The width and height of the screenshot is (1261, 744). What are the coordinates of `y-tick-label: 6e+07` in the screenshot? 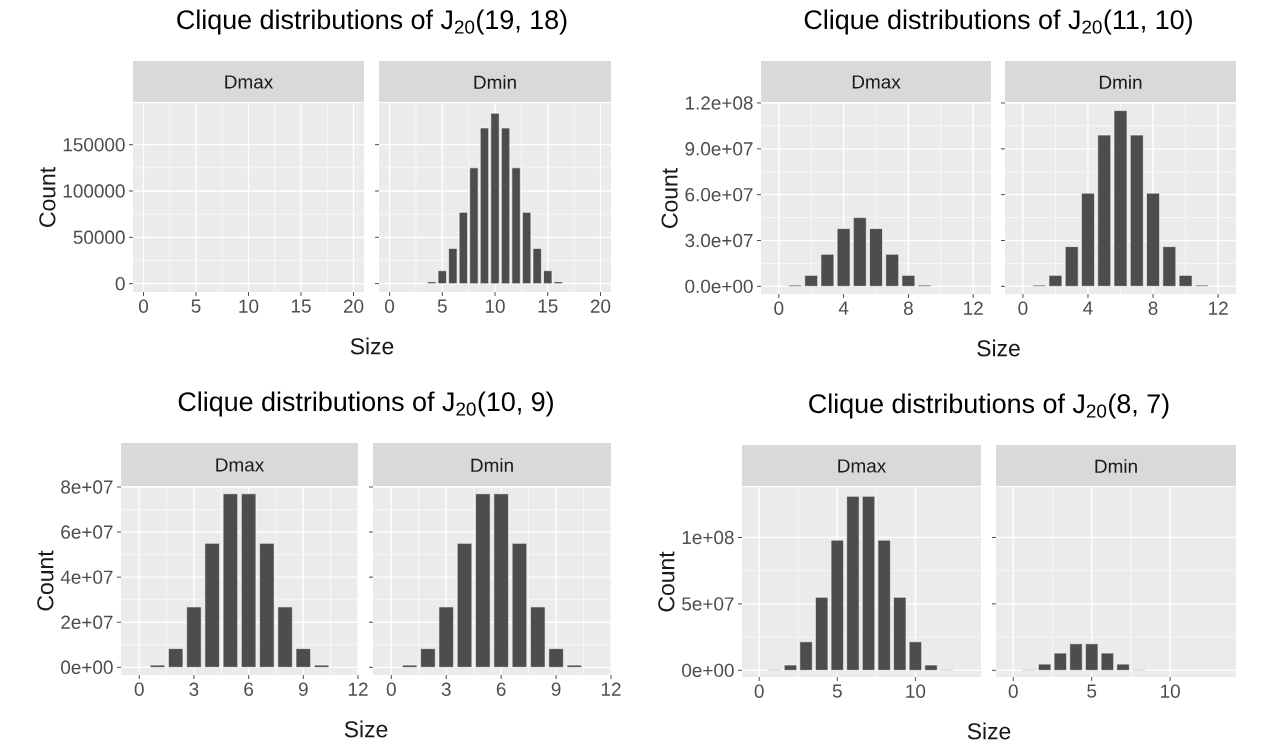 It's located at (87, 532).